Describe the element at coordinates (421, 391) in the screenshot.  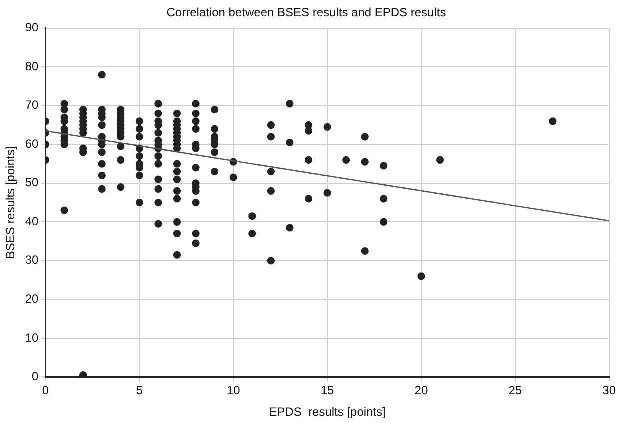
I see `x-tick-label: 20` at that location.